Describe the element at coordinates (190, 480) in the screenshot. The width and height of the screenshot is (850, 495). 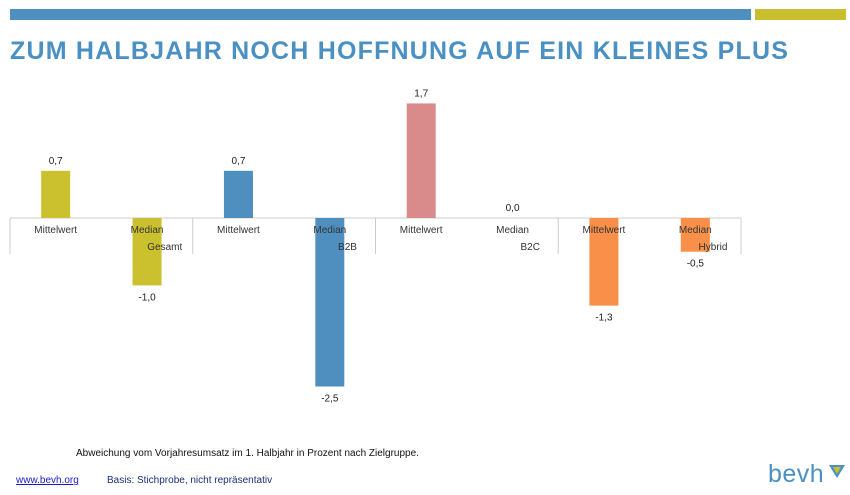
I see `source-note: Basis: Stichprobe, nicht repräsentativ` at that location.